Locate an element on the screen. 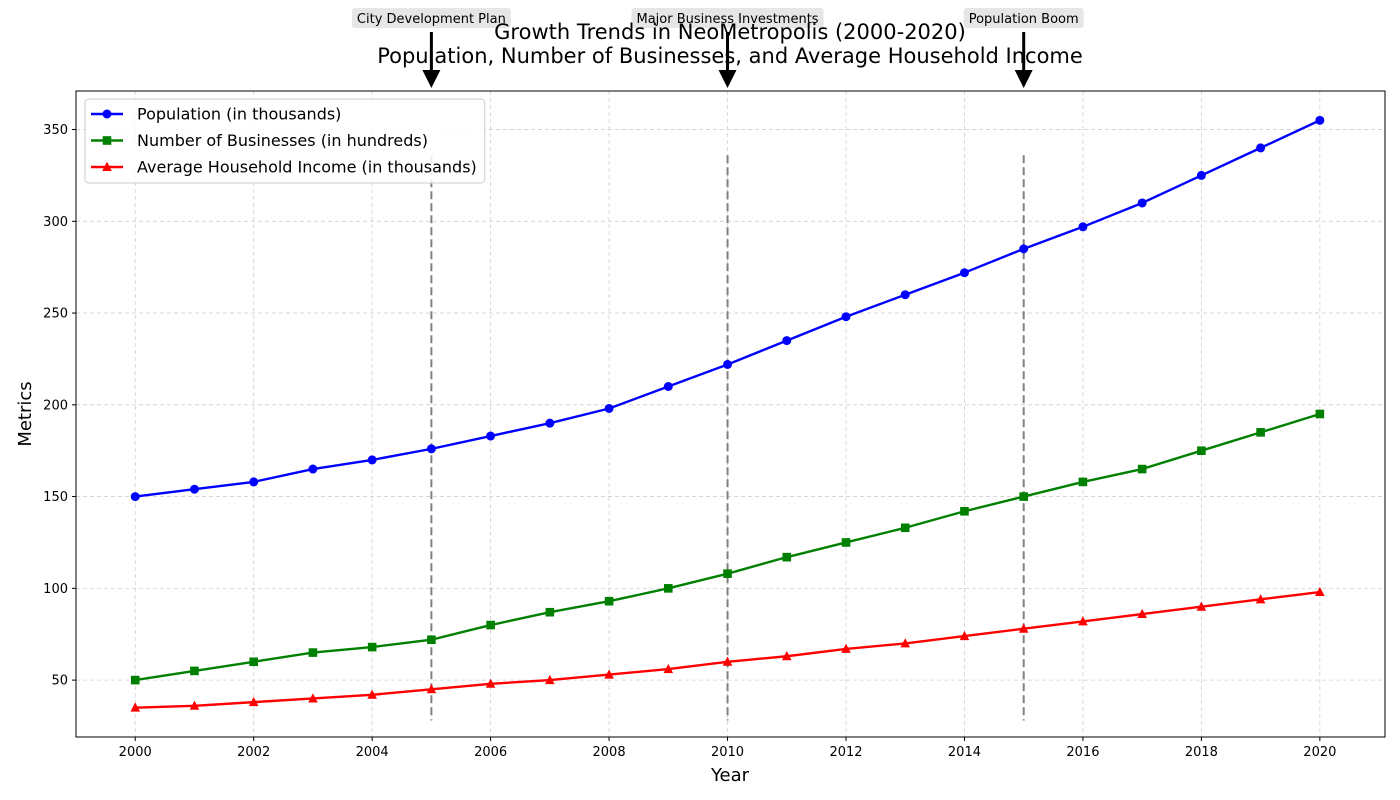 This screenshot has height=800, width=1400. y-tick-label: 350 is located at coordinates (55, 130).